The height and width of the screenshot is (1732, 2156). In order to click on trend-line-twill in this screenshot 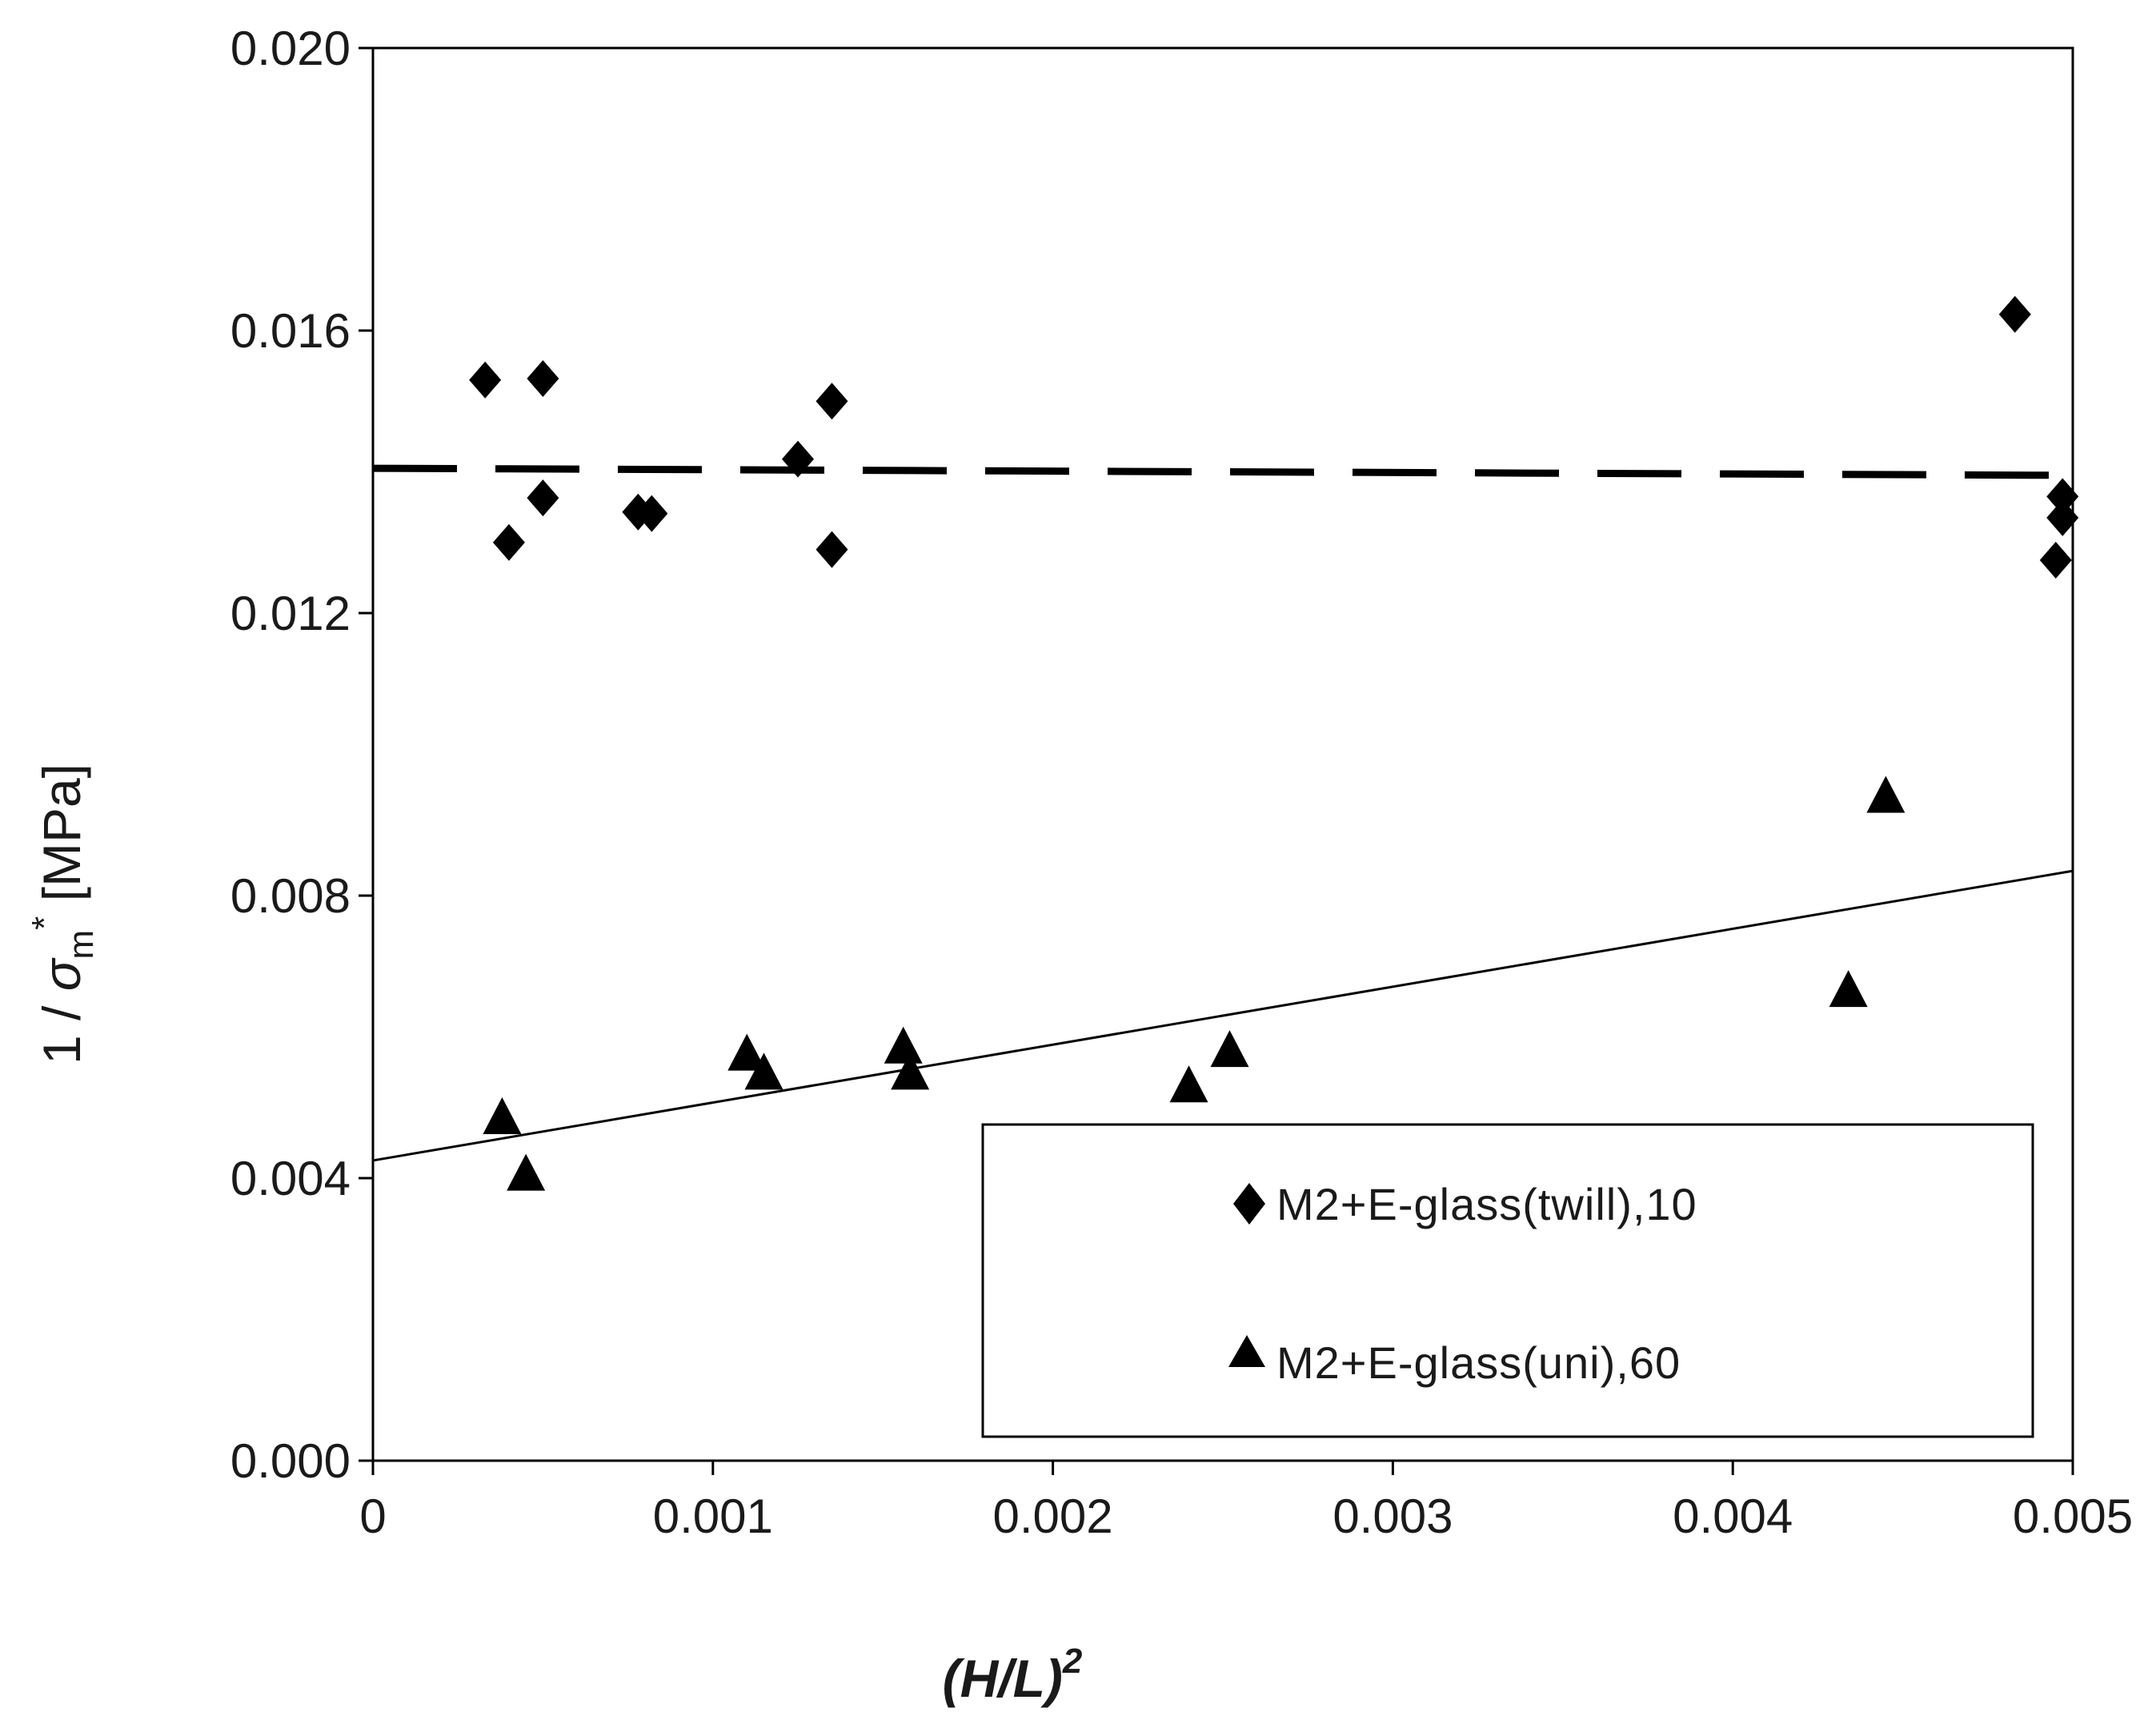, I will do `click(1223, 472)`.